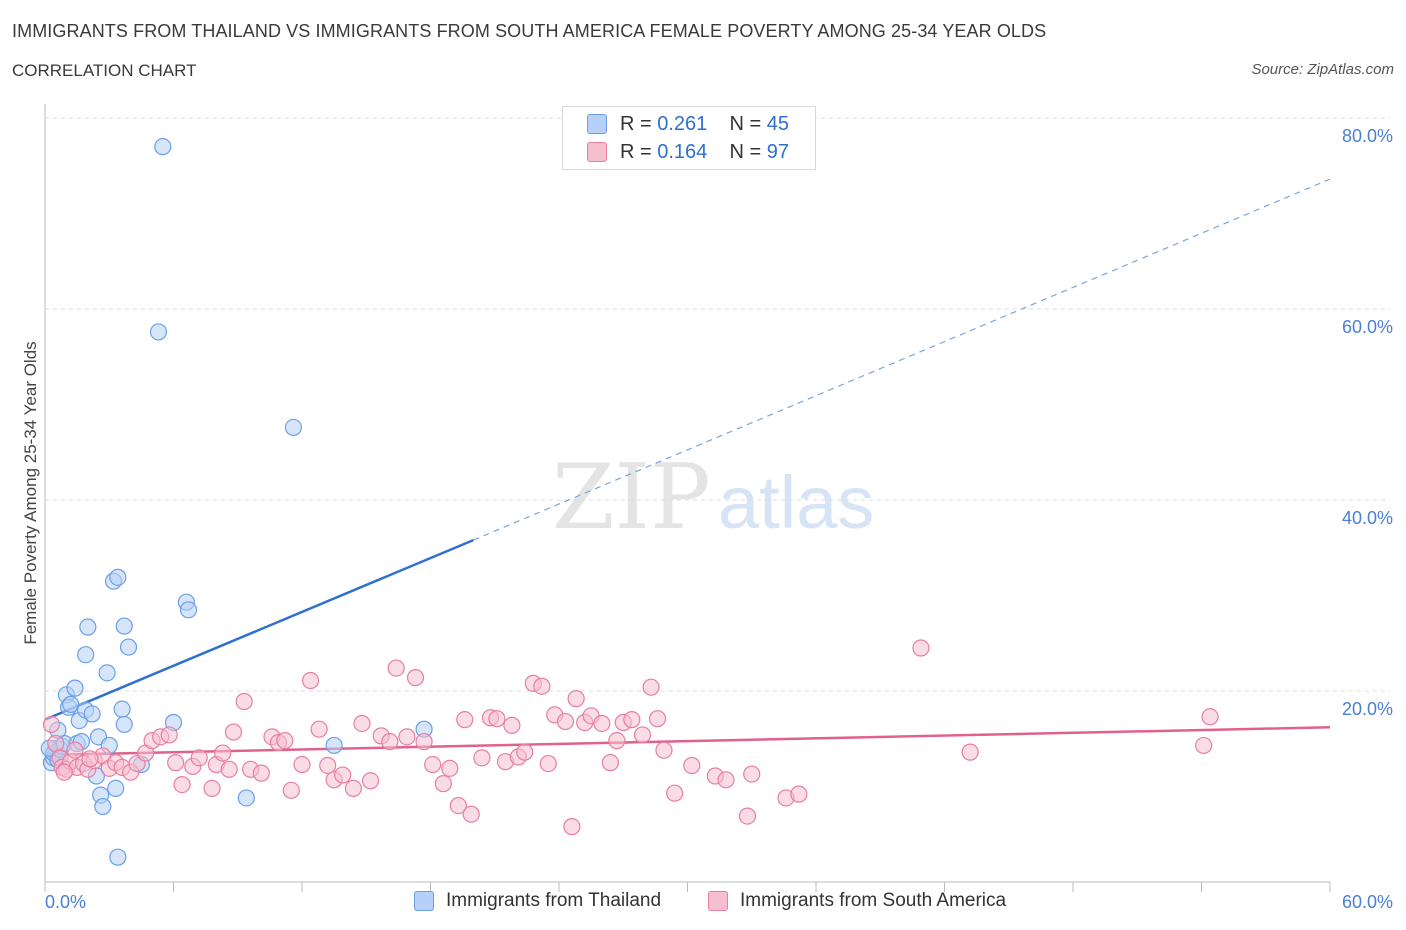 This screenshot has height=930, width=1406. What do you see at coordinates (745, 151) in the screenshot?
I see `n-label: N =` at bounding box center [745, 151].